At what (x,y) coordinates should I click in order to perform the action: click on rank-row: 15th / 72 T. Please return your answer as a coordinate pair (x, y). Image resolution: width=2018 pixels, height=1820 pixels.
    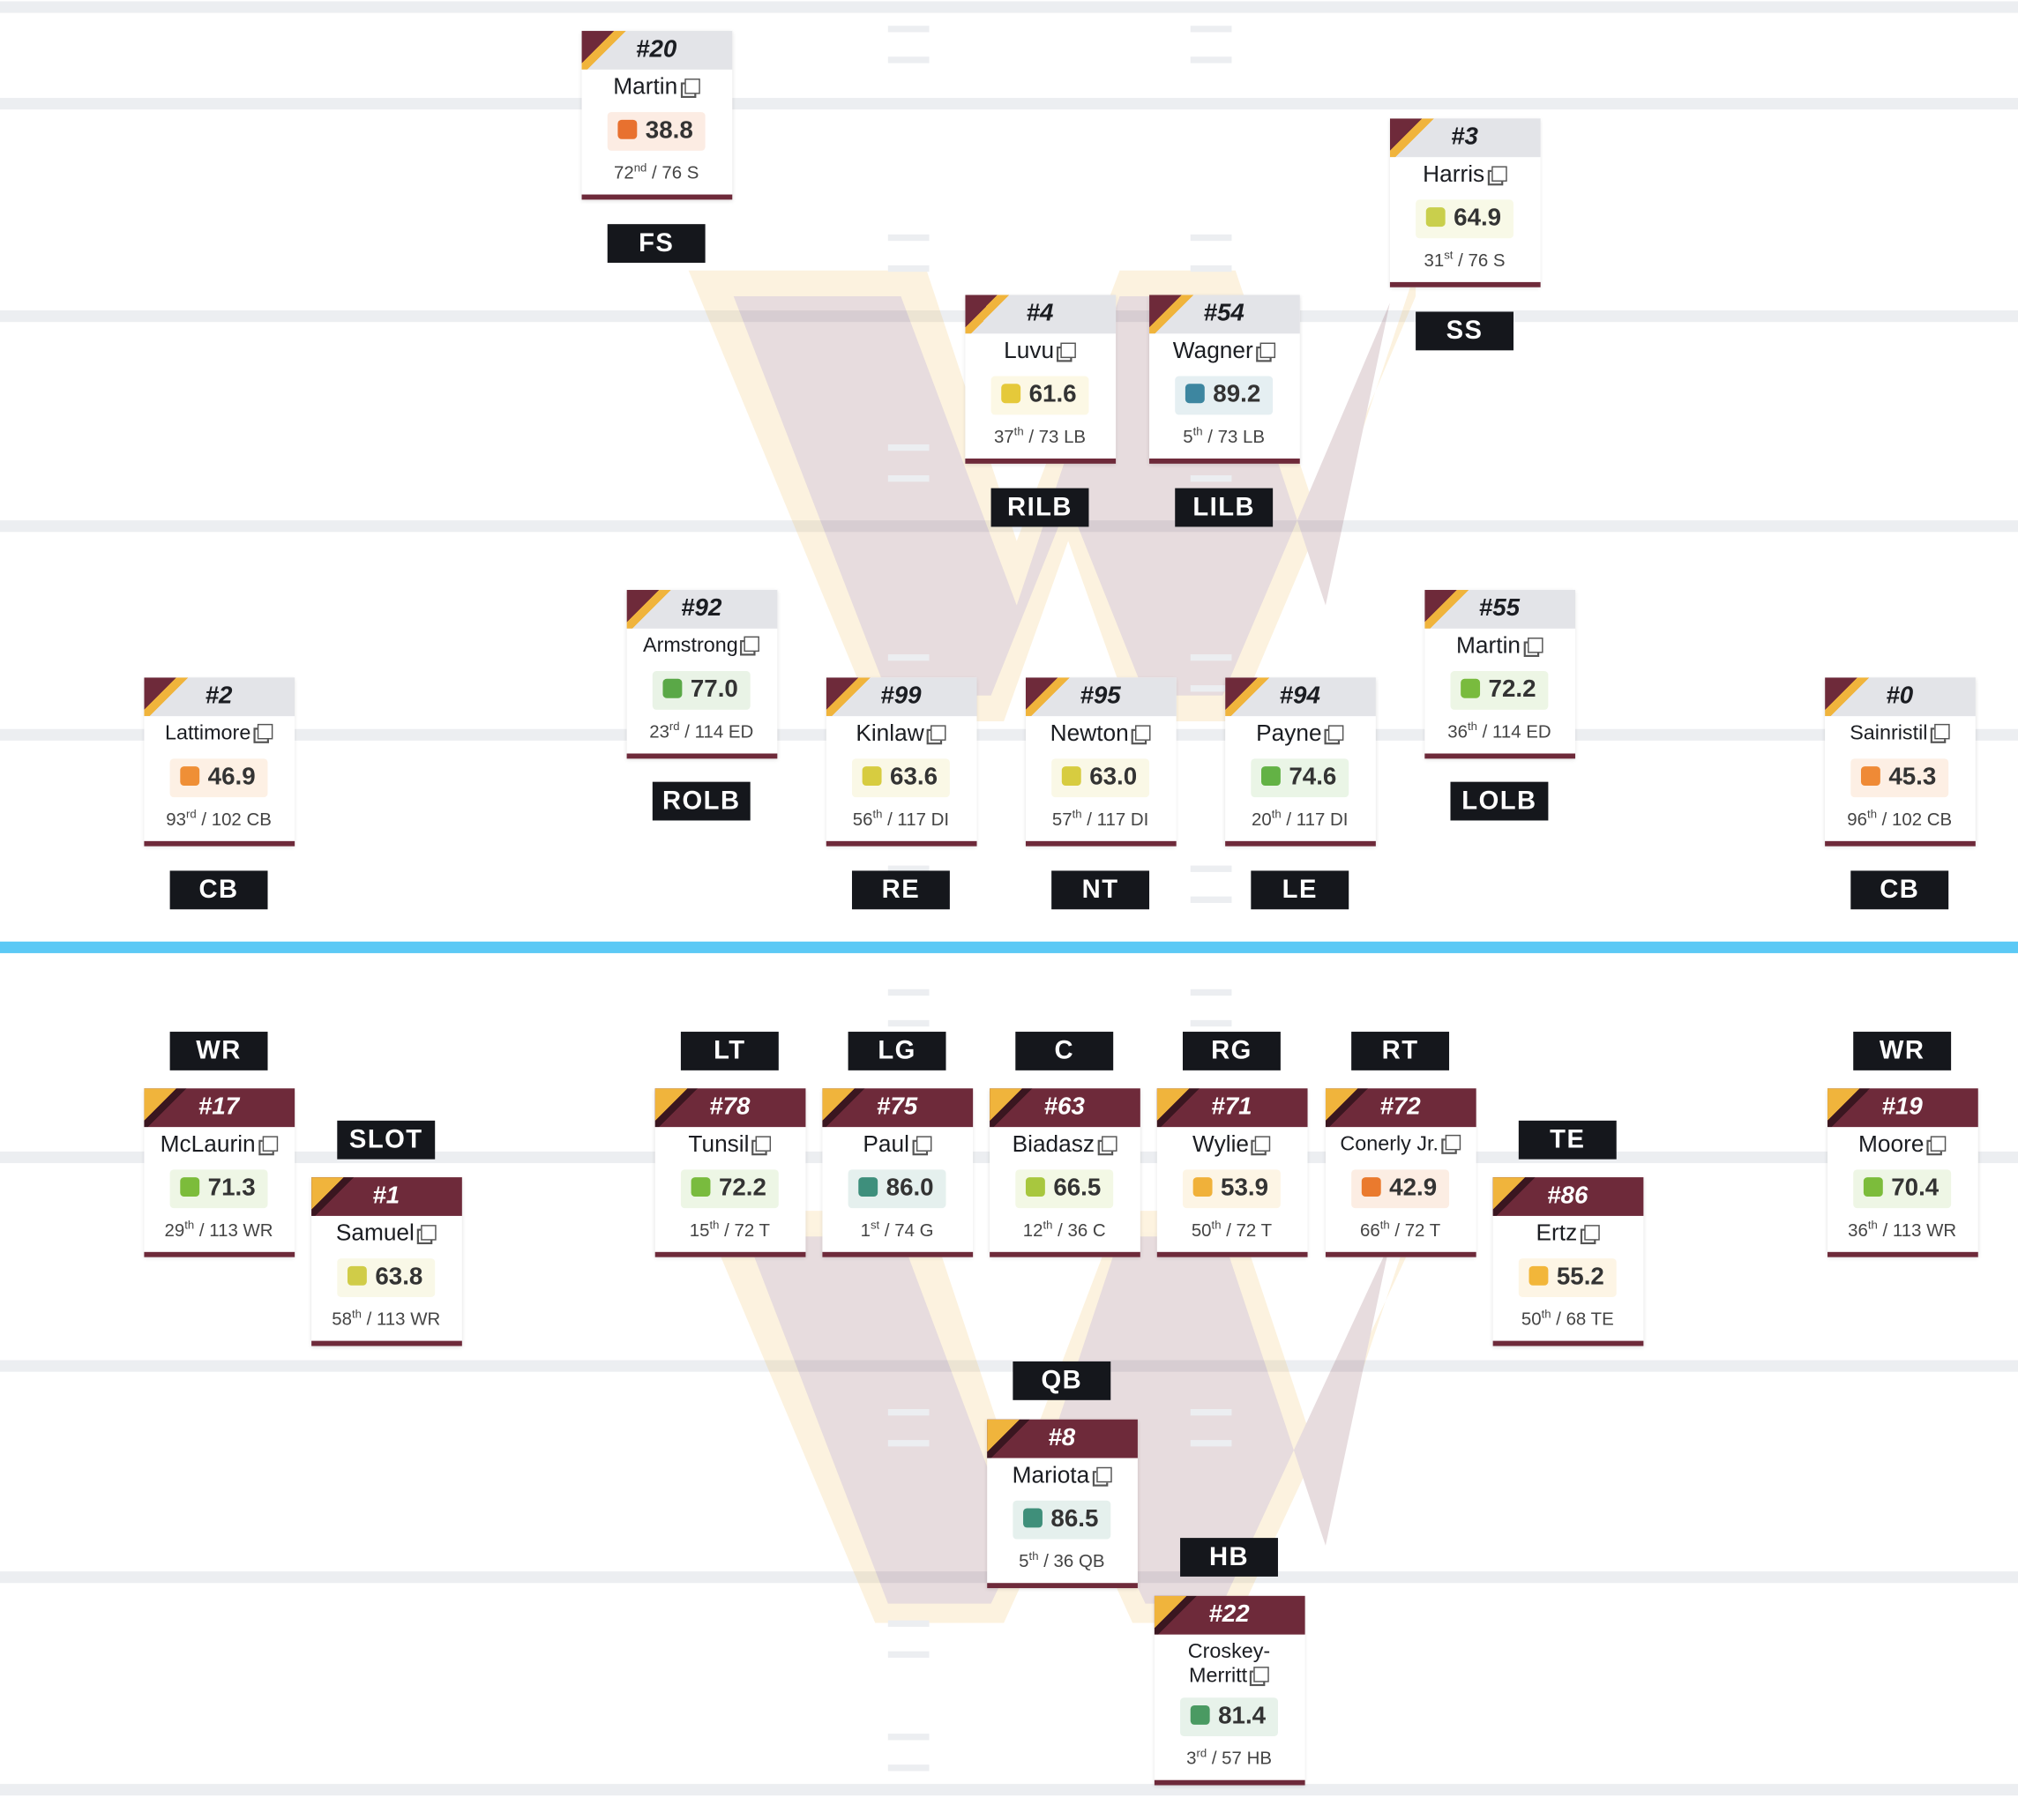
    Looking at the image, I should click on (729, 1231).